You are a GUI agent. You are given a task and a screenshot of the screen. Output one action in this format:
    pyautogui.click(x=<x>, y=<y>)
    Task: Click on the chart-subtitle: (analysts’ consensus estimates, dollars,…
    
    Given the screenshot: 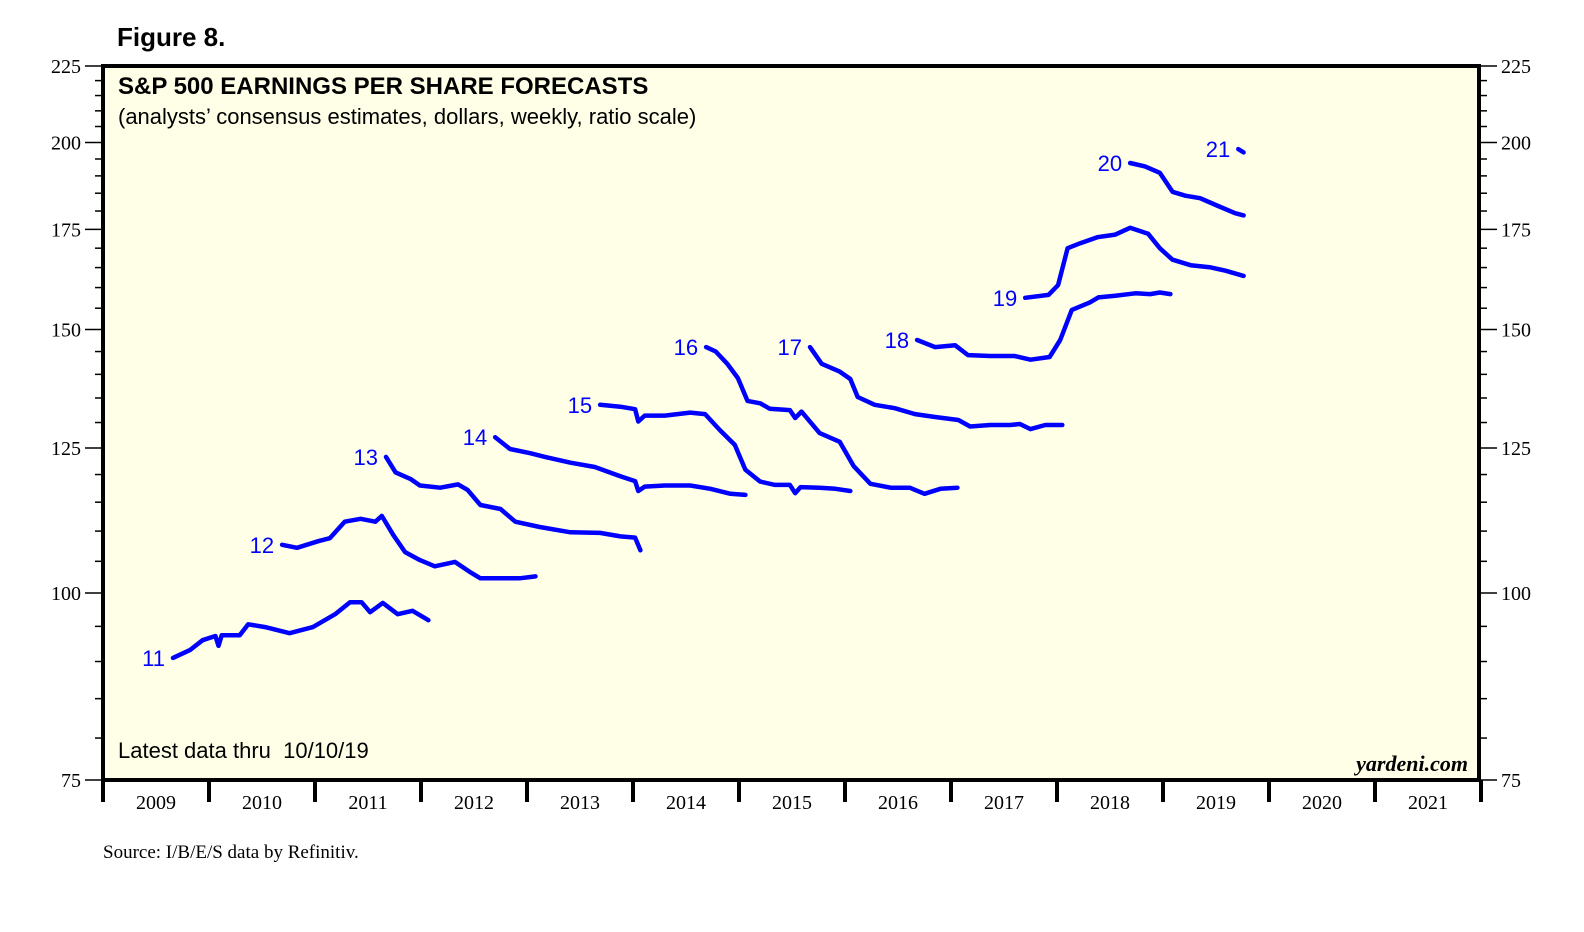 What is the action you would take?
    pyautogui.click(x=407, y=116)
    